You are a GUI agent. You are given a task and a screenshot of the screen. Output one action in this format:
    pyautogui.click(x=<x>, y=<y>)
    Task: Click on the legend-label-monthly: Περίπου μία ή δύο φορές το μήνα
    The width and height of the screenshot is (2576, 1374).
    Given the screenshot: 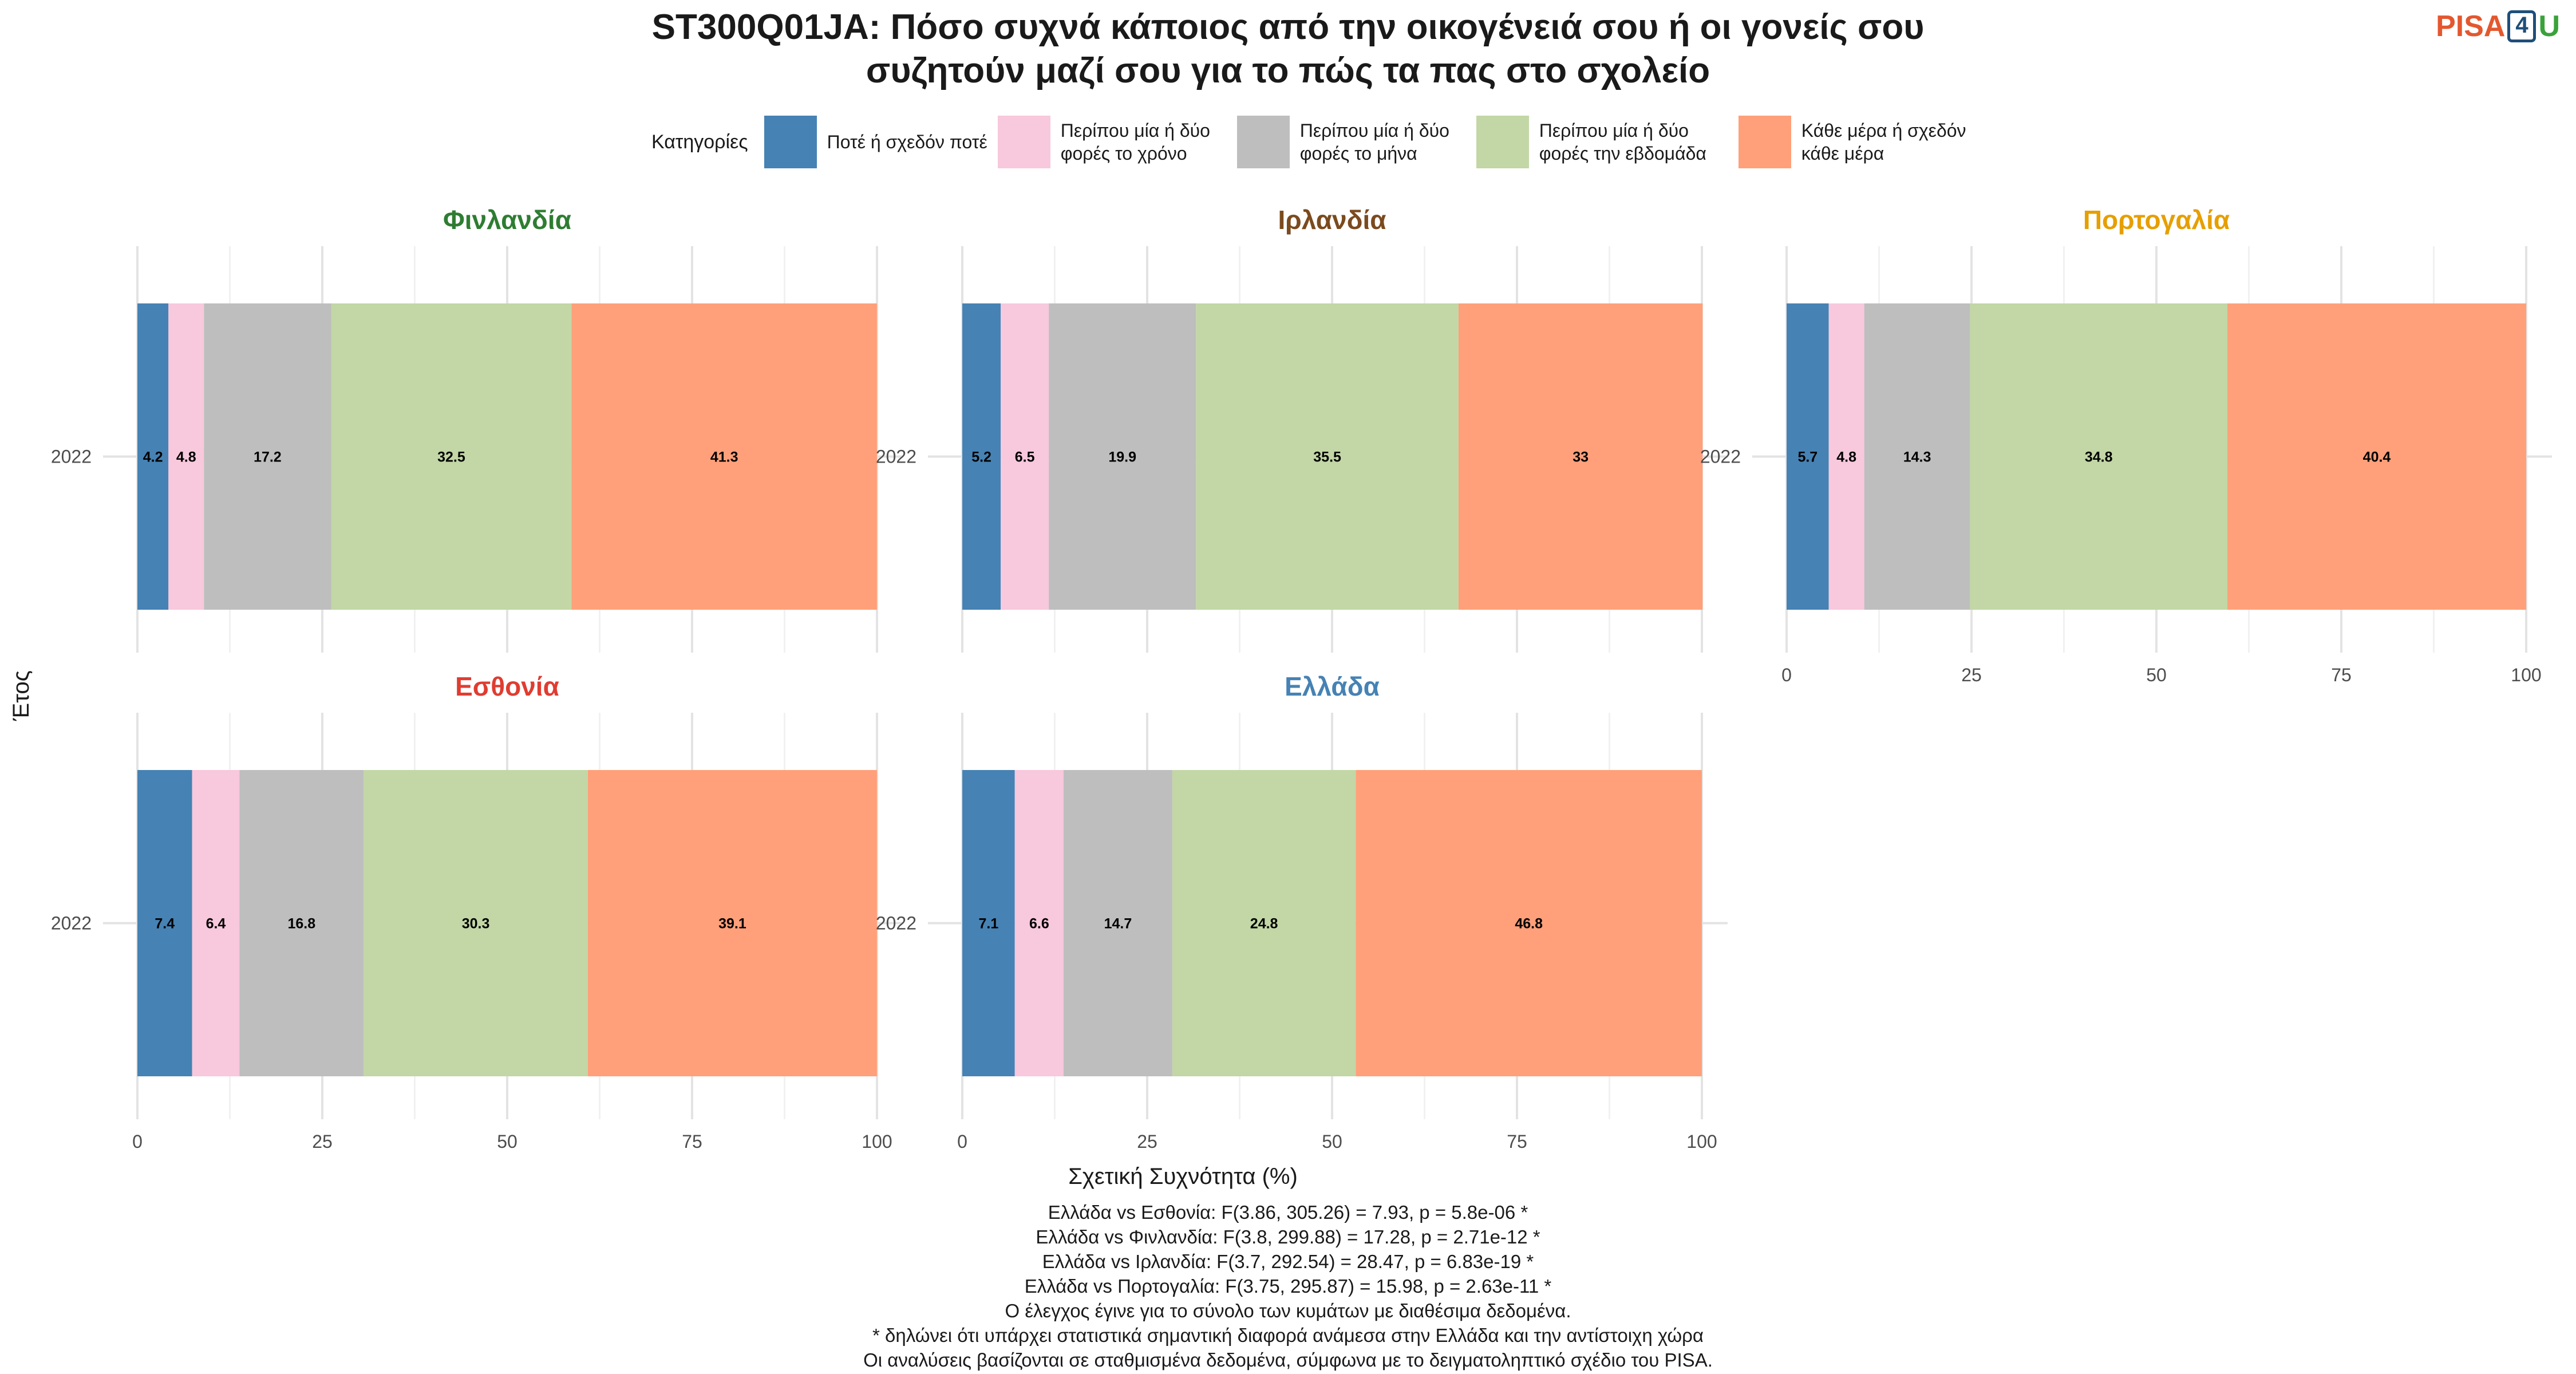 What is the action you would take?
    pyautogui.click(x=1374, y=142)
    